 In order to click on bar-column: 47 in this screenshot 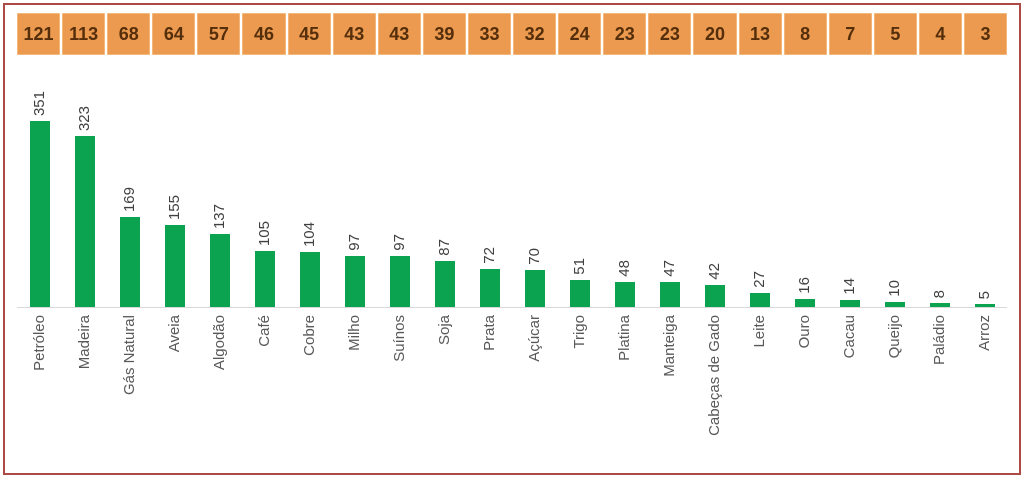, I will do `click(669, 181)`.